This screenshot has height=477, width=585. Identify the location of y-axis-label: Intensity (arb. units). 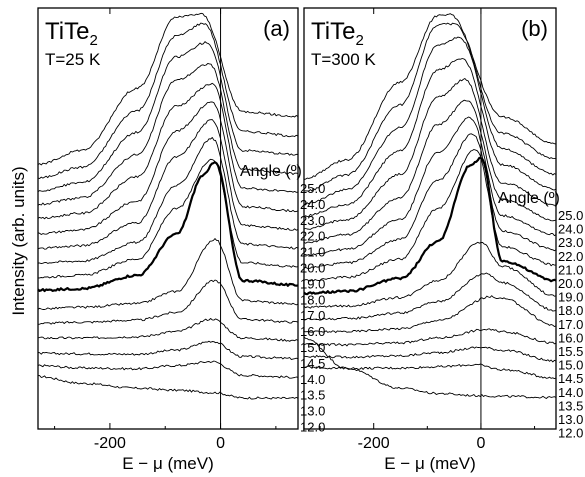
(18, 240).